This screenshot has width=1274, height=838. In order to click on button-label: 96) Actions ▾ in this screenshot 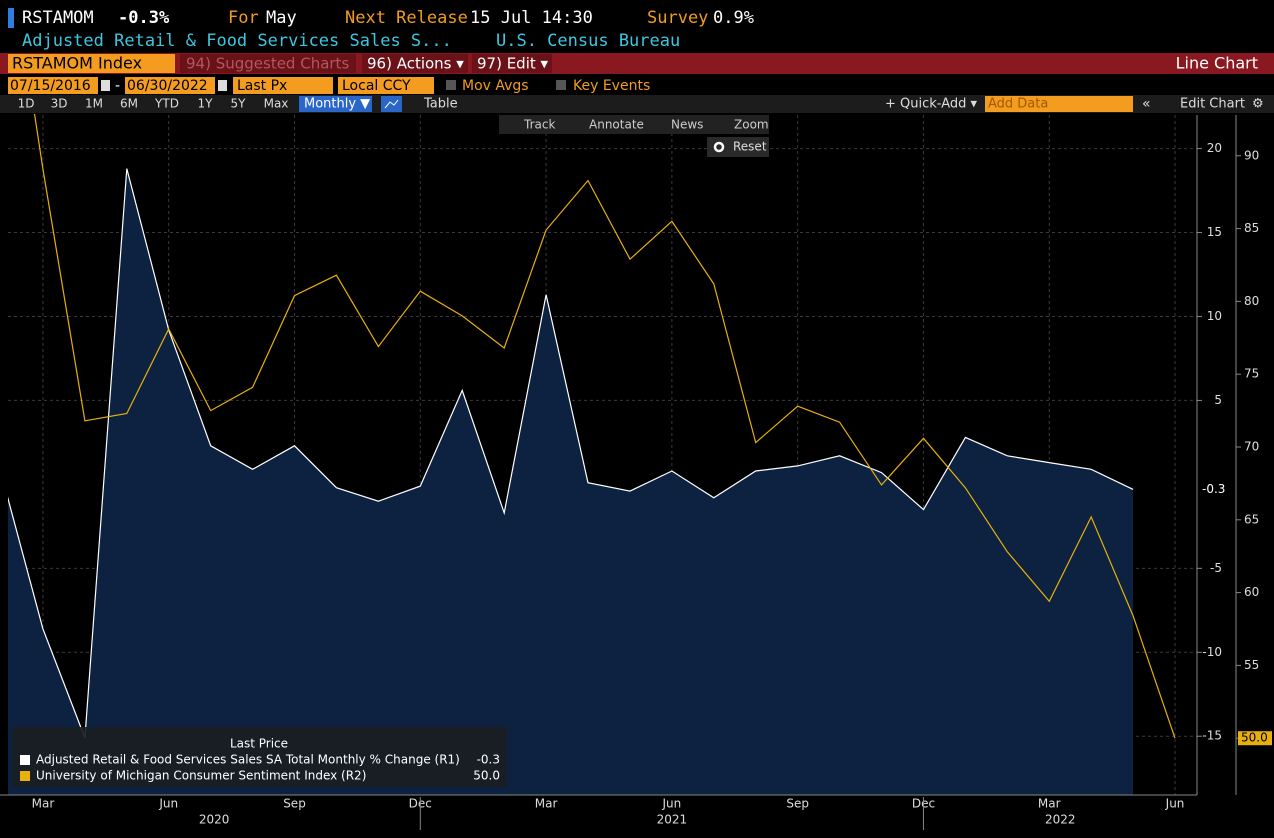, I will do `click(415, 64)`.